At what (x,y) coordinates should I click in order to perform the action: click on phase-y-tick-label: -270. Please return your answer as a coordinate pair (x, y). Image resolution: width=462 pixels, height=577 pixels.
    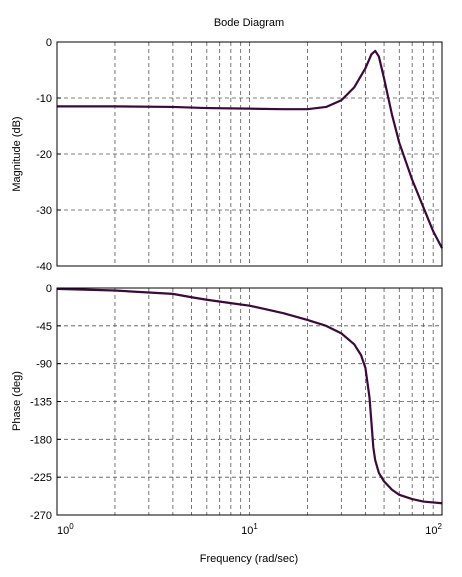
    Looking at the image, I should click on (41, 516).